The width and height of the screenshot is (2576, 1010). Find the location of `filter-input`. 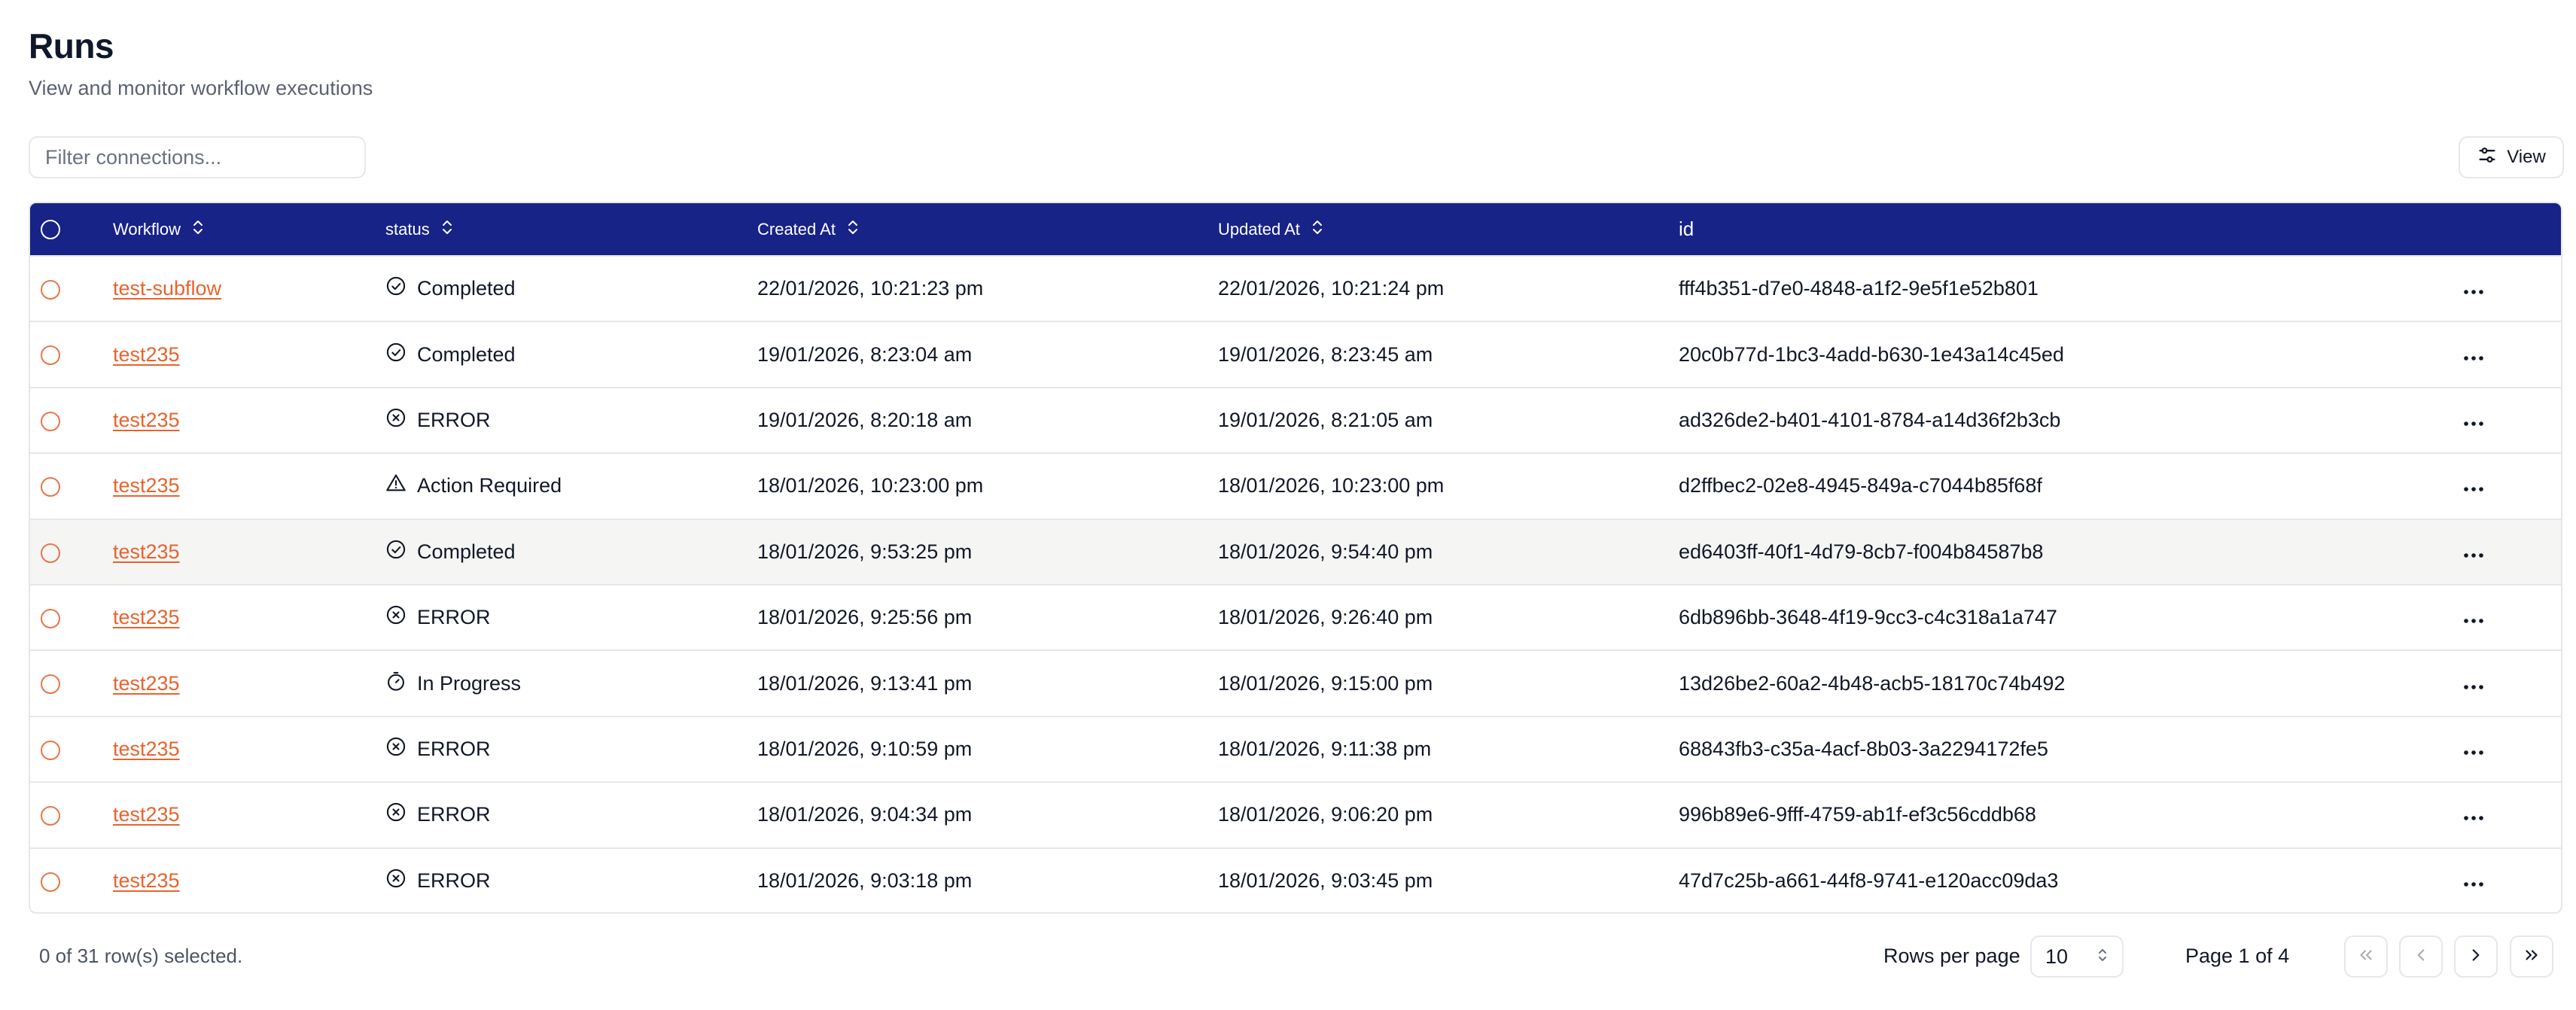

filter-input is located at coordinates (198, 157).